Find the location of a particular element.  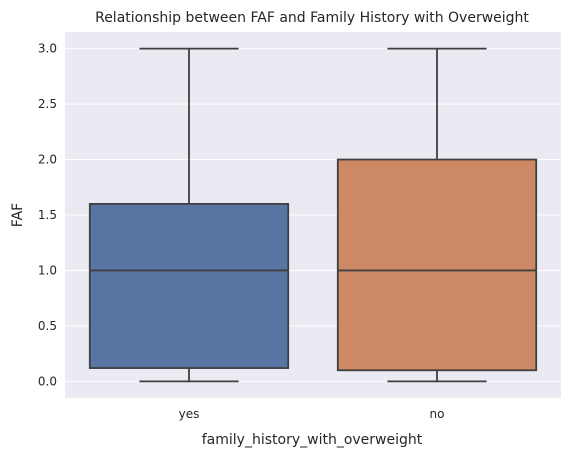

box-iqr is located at coordinates (189, 286).